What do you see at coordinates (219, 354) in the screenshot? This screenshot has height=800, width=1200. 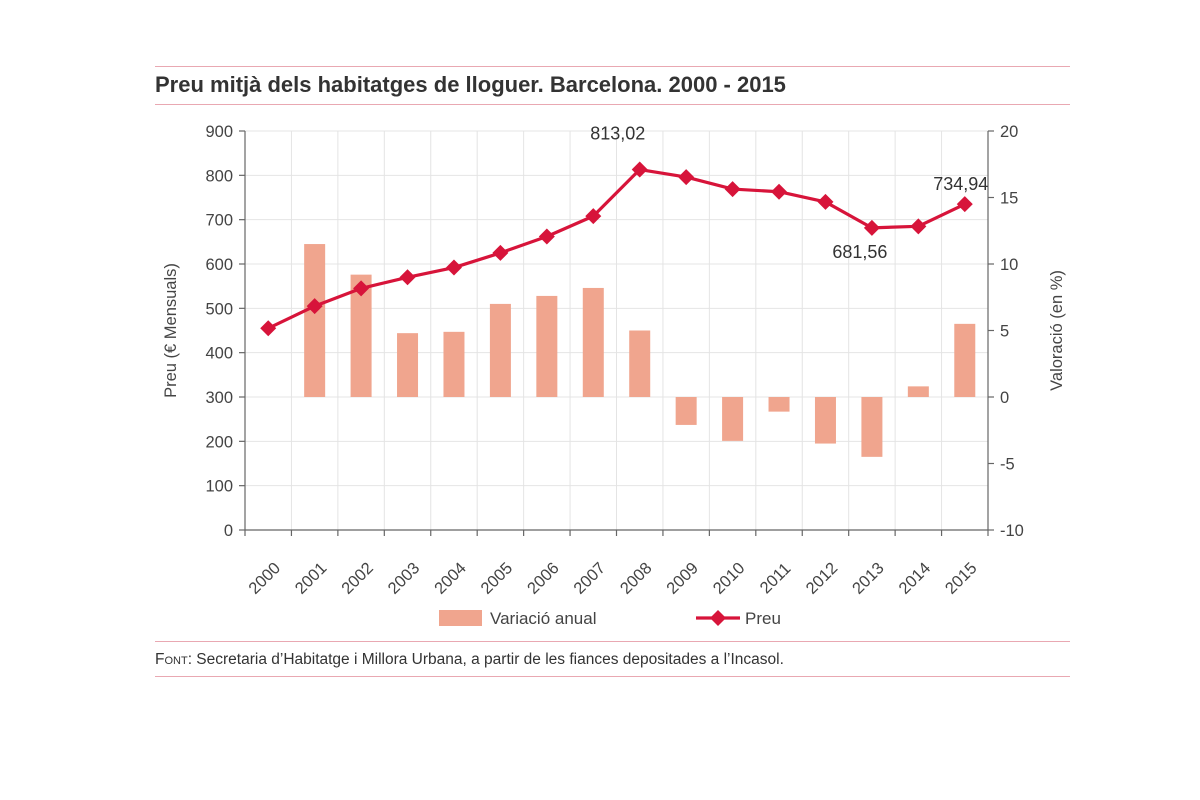 I see `left-tick-label: 400` at bounding box center [219, 354].